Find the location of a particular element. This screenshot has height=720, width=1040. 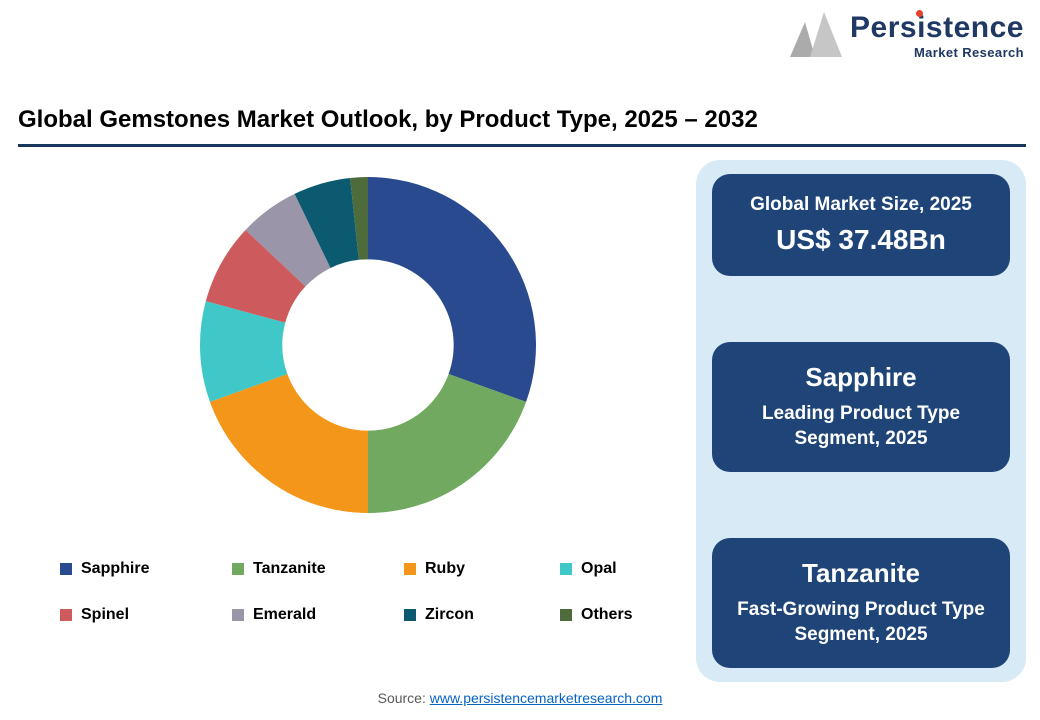

logo-mark-icon is located at coordinates (816, 34).